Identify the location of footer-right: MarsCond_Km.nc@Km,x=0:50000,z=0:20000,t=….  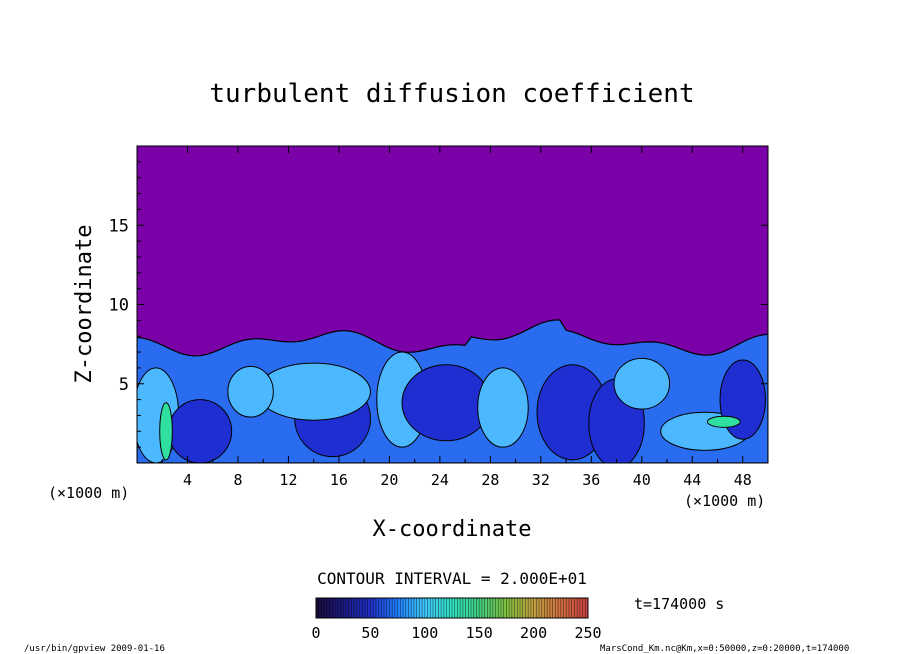
(724, 649).